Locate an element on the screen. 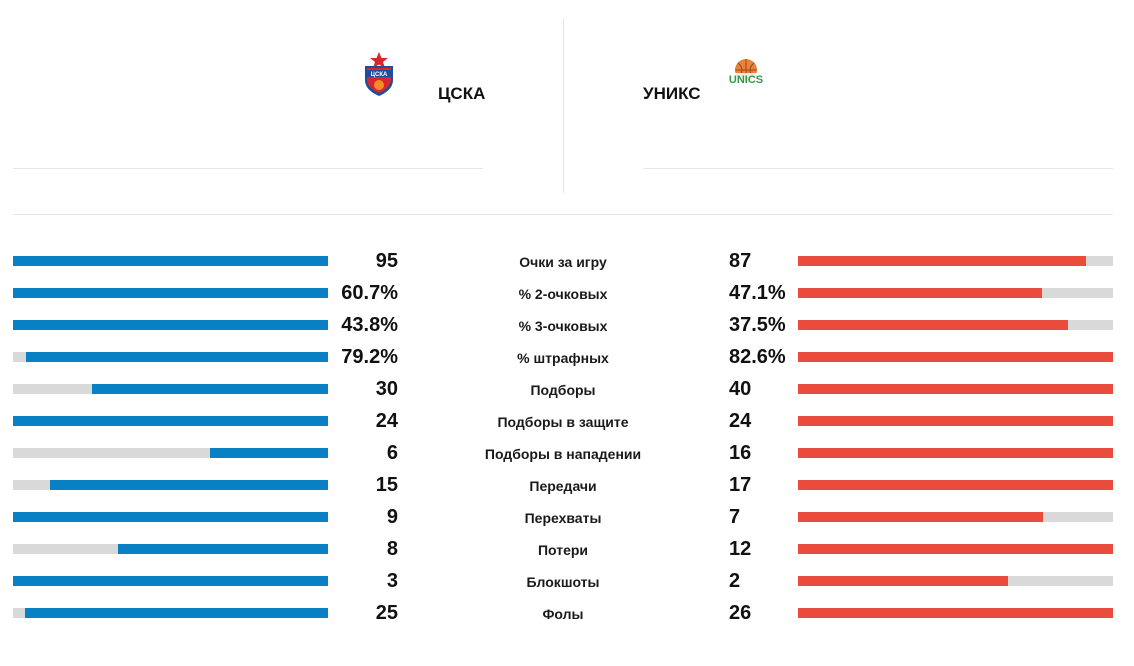 The image size is (1134, 666). stat-row: 79.2% % штрафных 82.6% is located at coordinates (567, 357).